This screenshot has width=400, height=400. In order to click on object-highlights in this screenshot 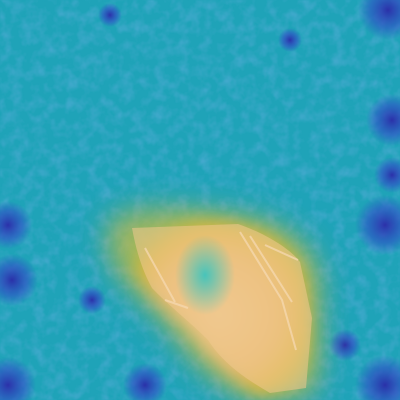, I will do `click(221, 291)`.